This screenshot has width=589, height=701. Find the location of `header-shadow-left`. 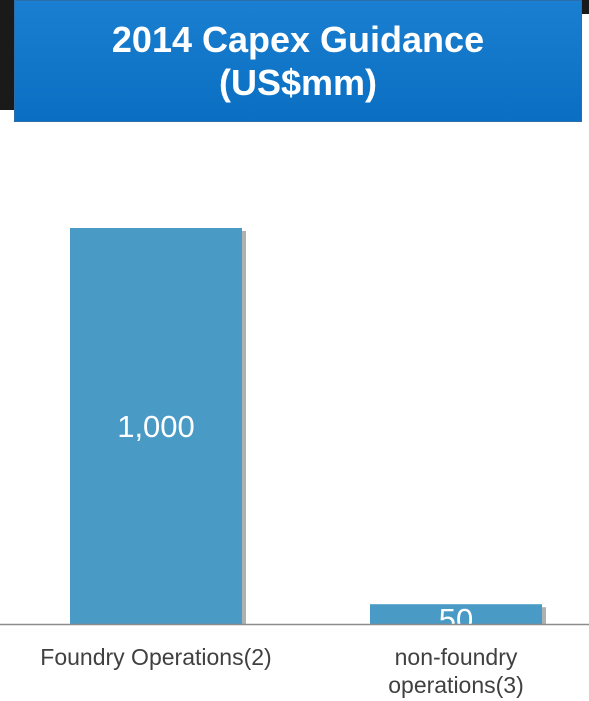

header-shadow-left is located at coordinates (9, 55).